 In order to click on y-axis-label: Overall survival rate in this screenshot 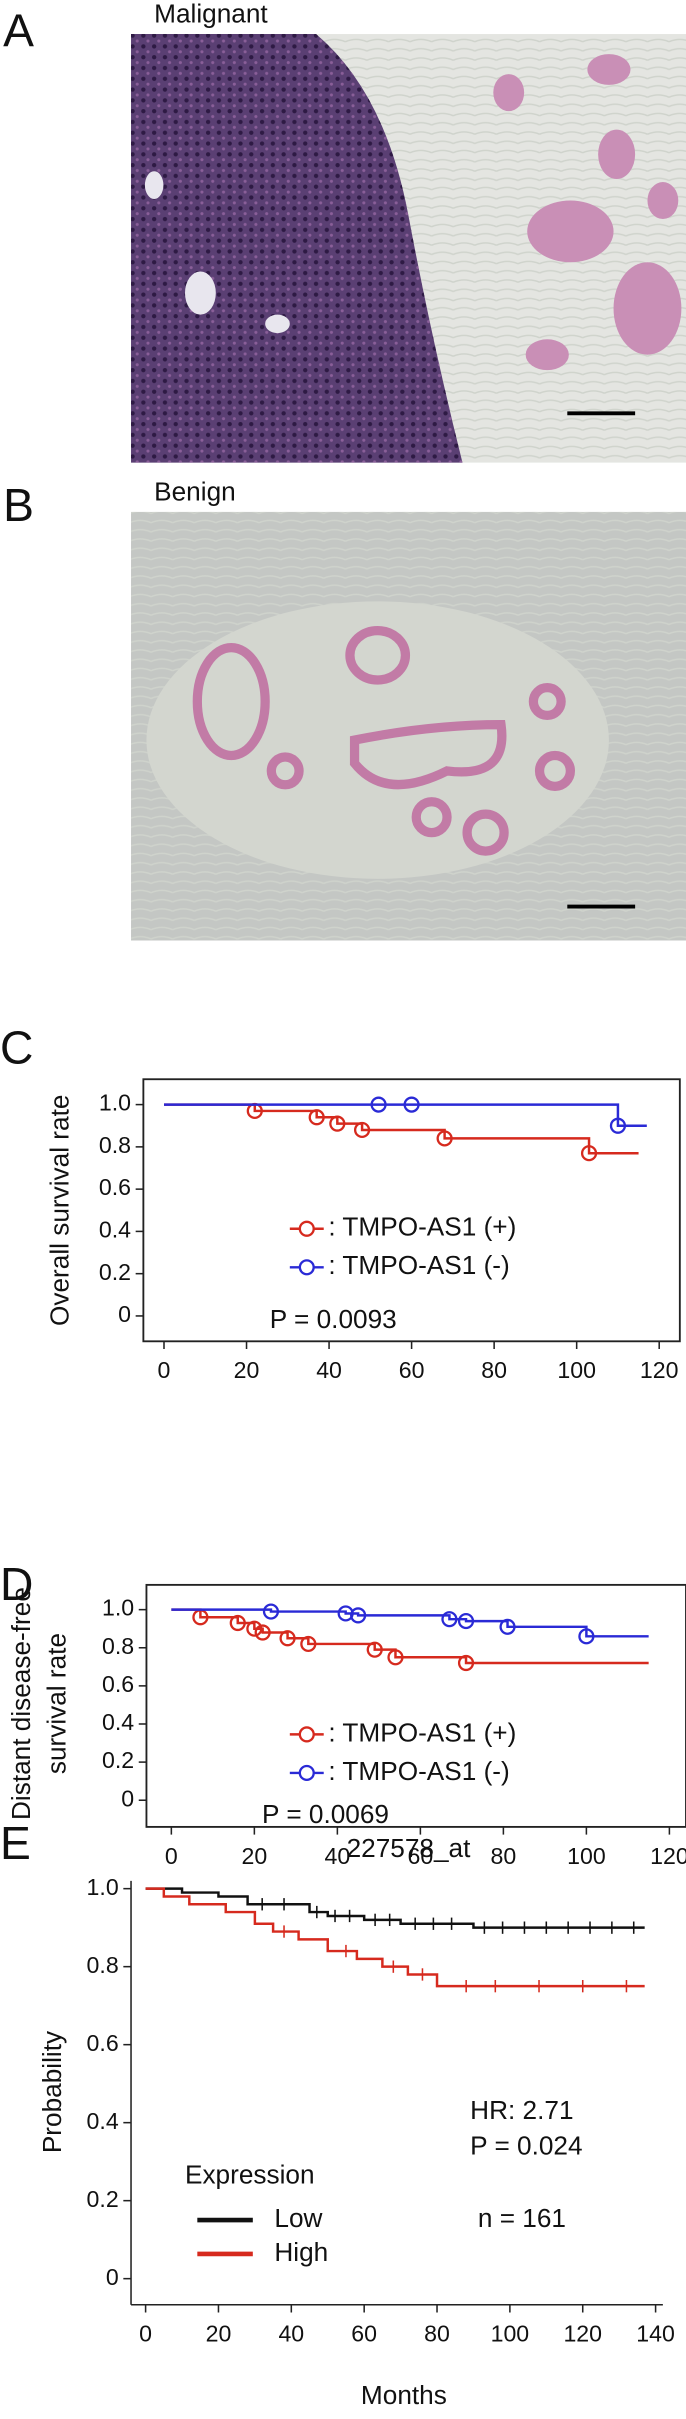, I will do `click(60, 1210)`.